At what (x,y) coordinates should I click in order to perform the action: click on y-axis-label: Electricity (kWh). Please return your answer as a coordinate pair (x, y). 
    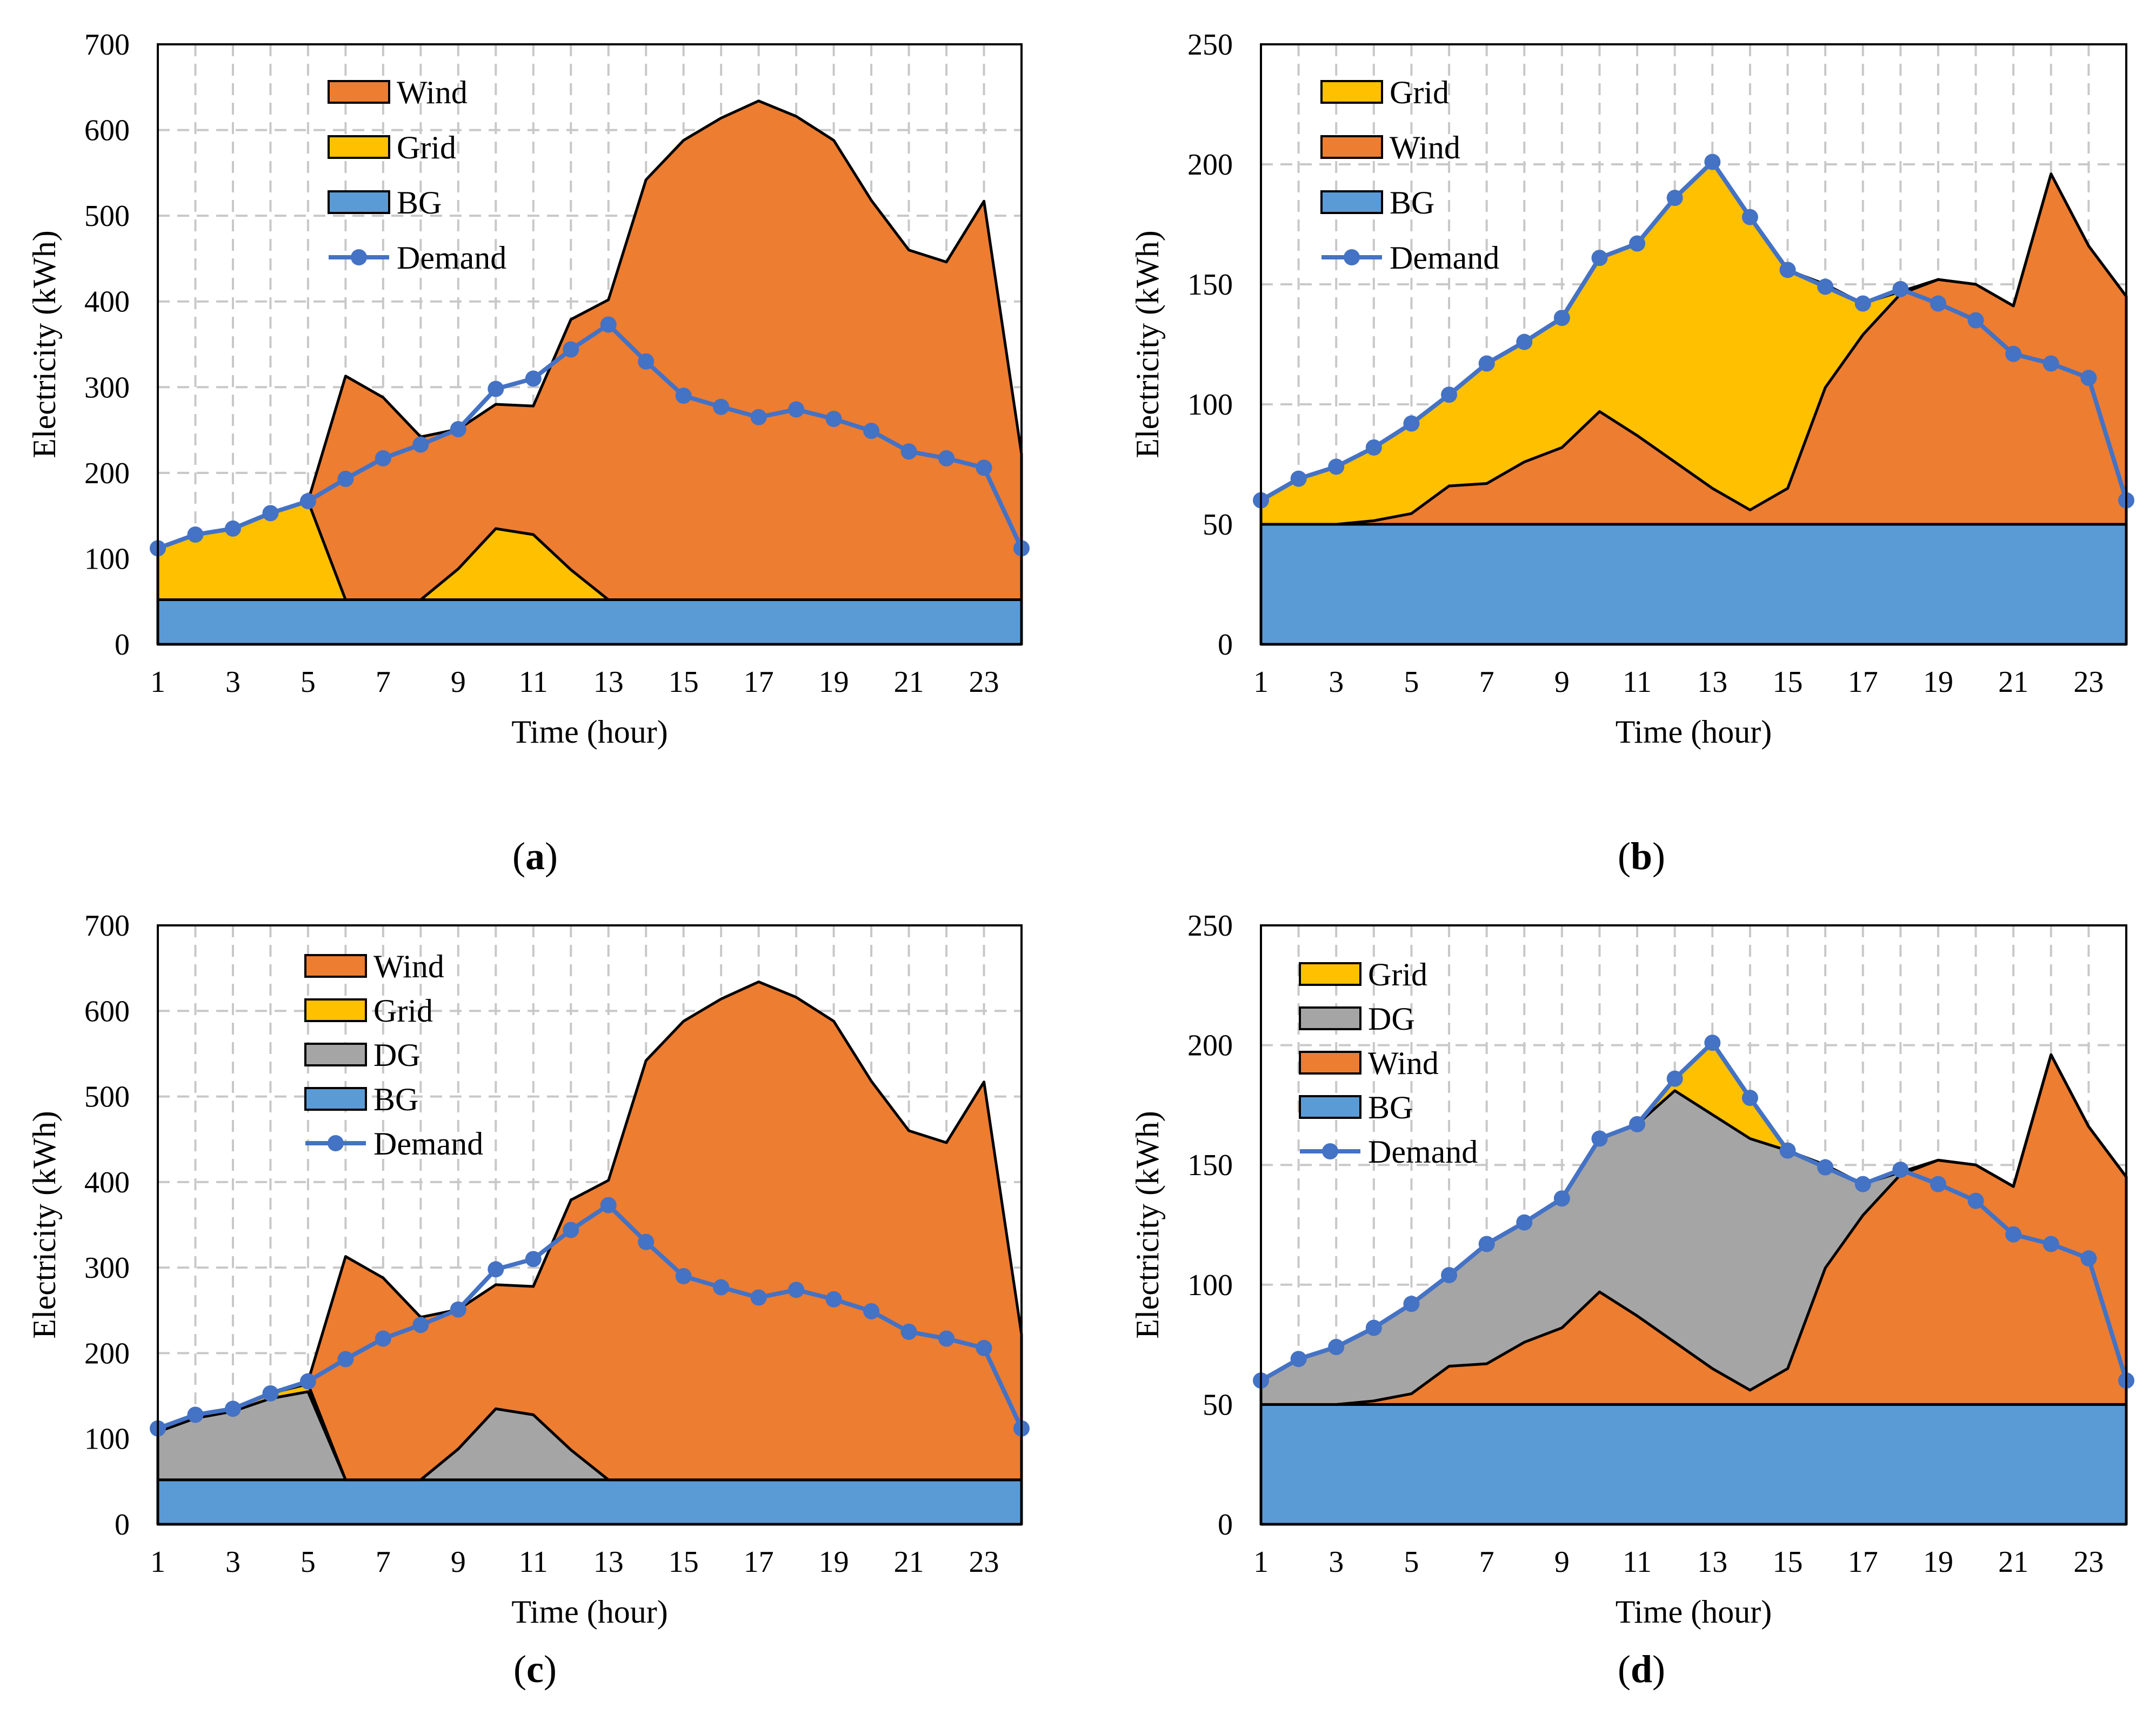
    Looking at the image, I should click on (1147, 1224).